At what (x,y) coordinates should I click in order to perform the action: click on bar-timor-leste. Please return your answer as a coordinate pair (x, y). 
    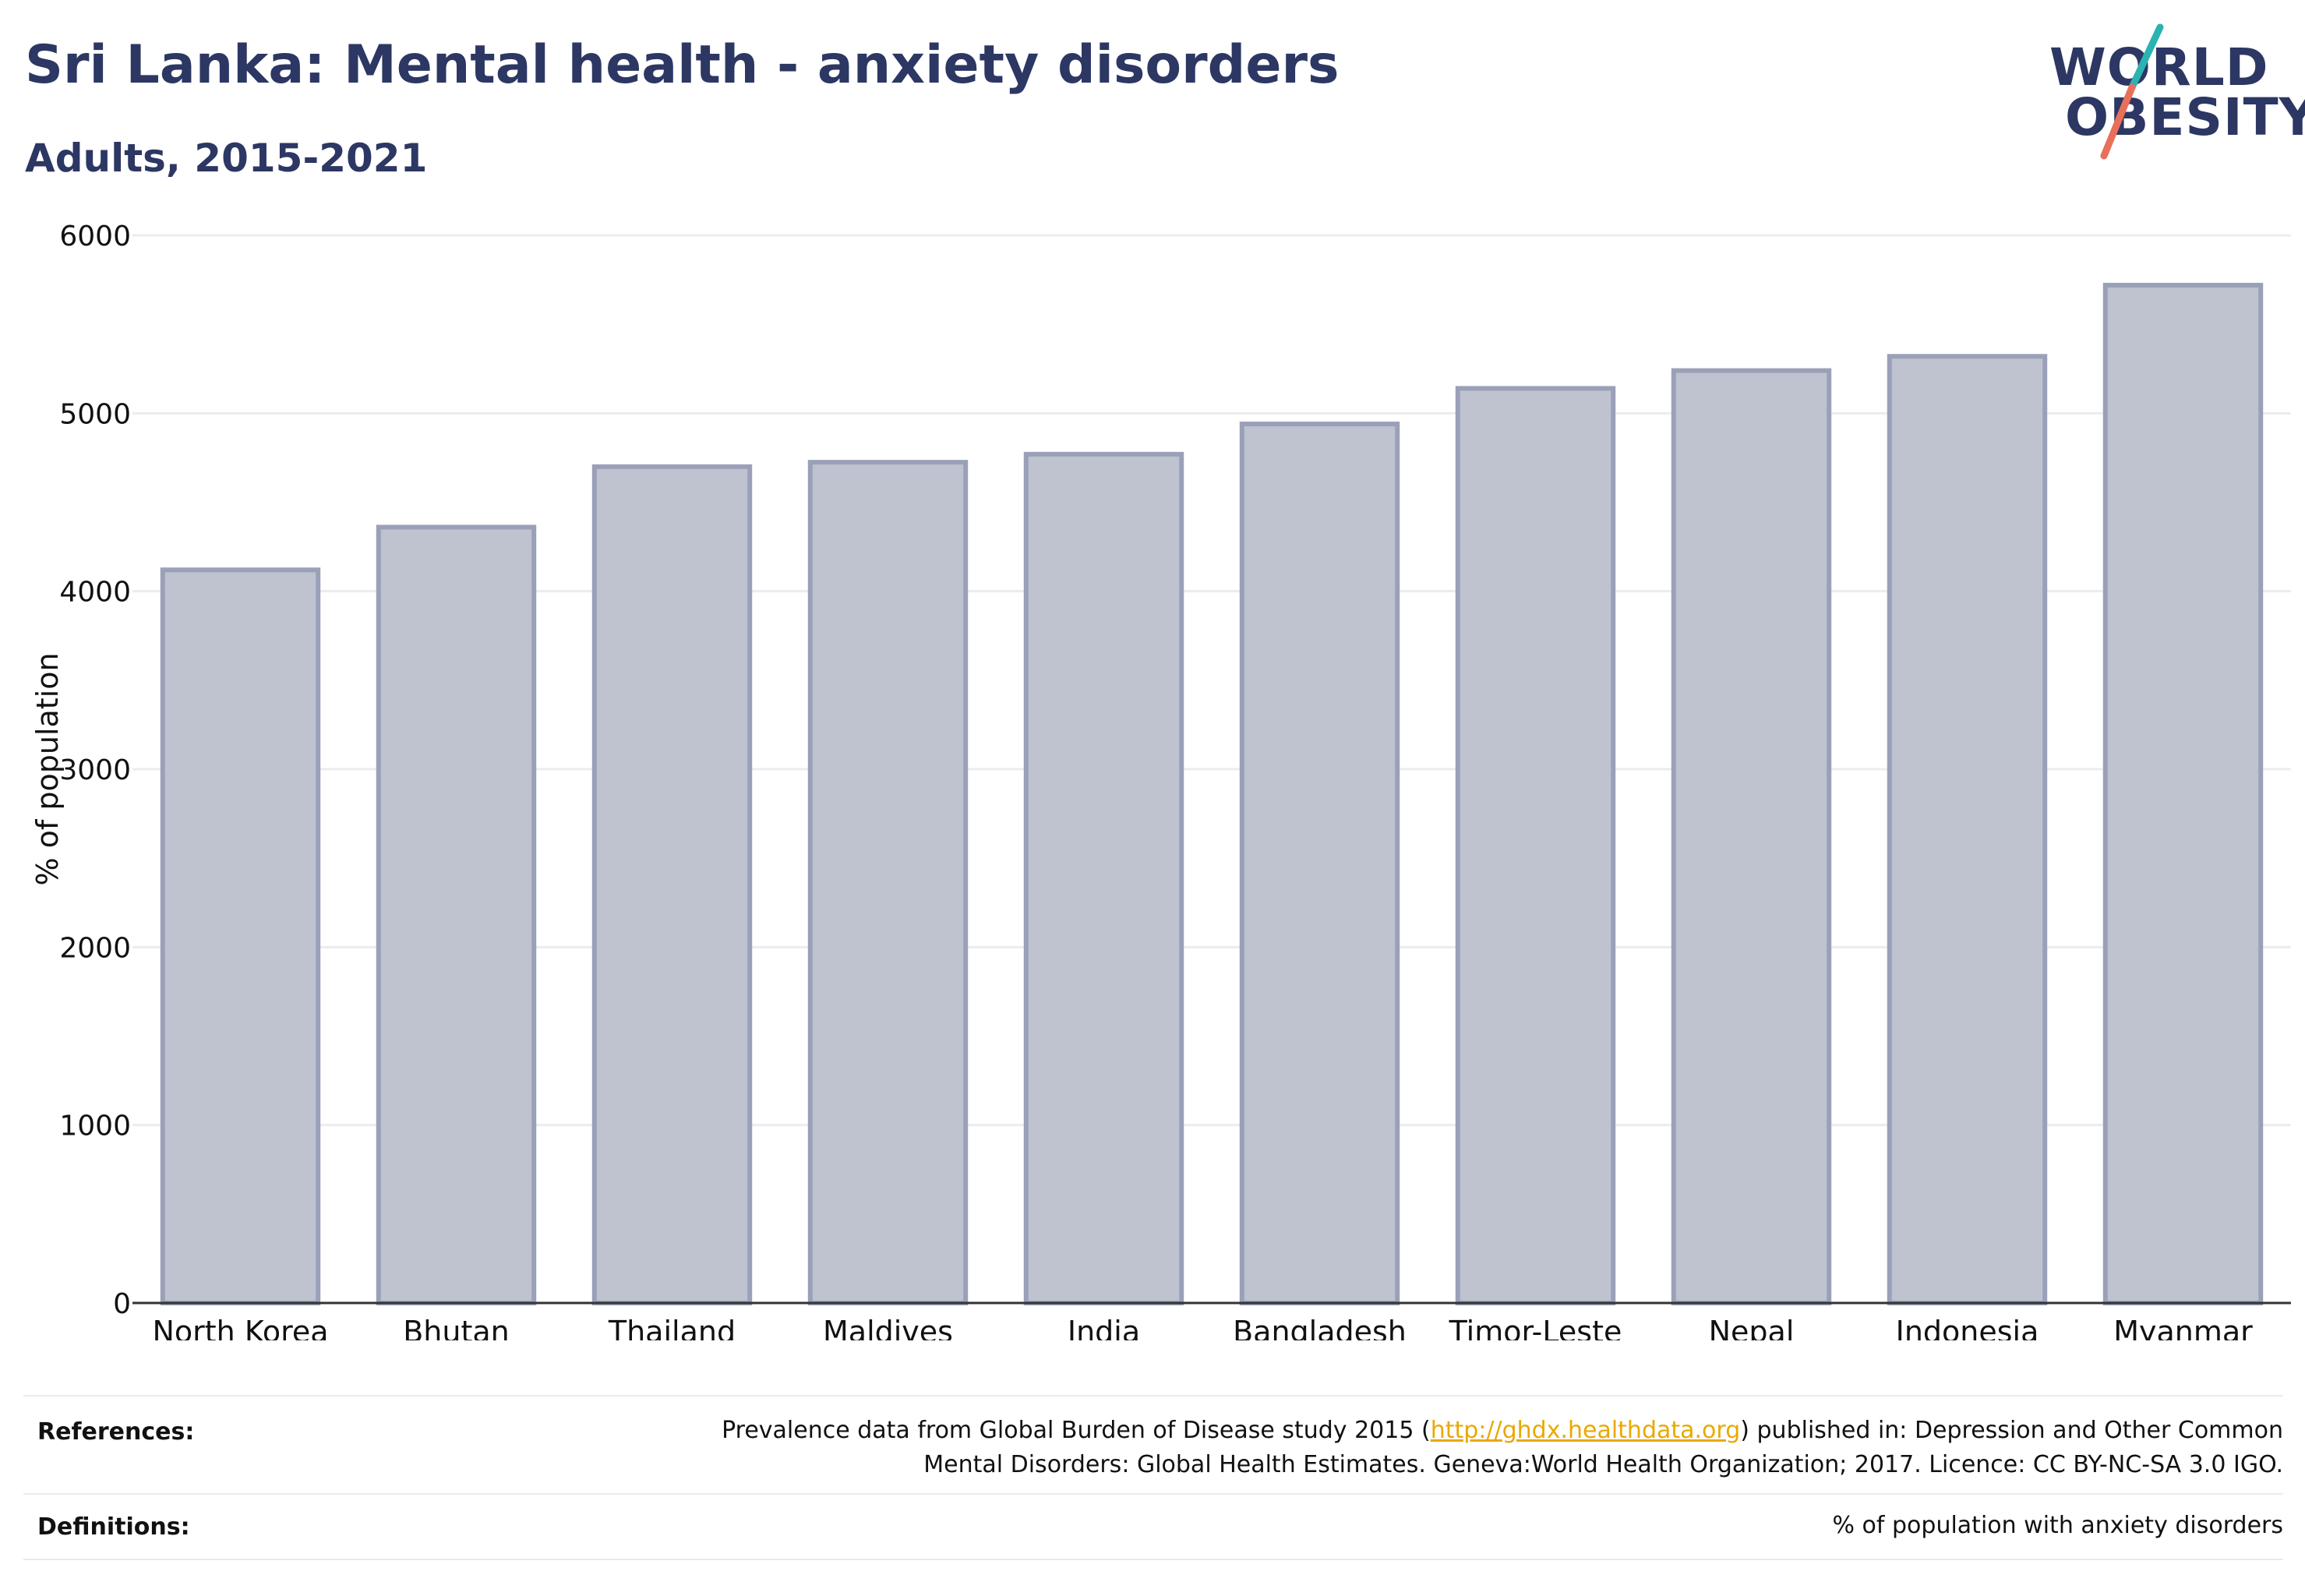
    Looking at the image, I should click on (1535, 845).